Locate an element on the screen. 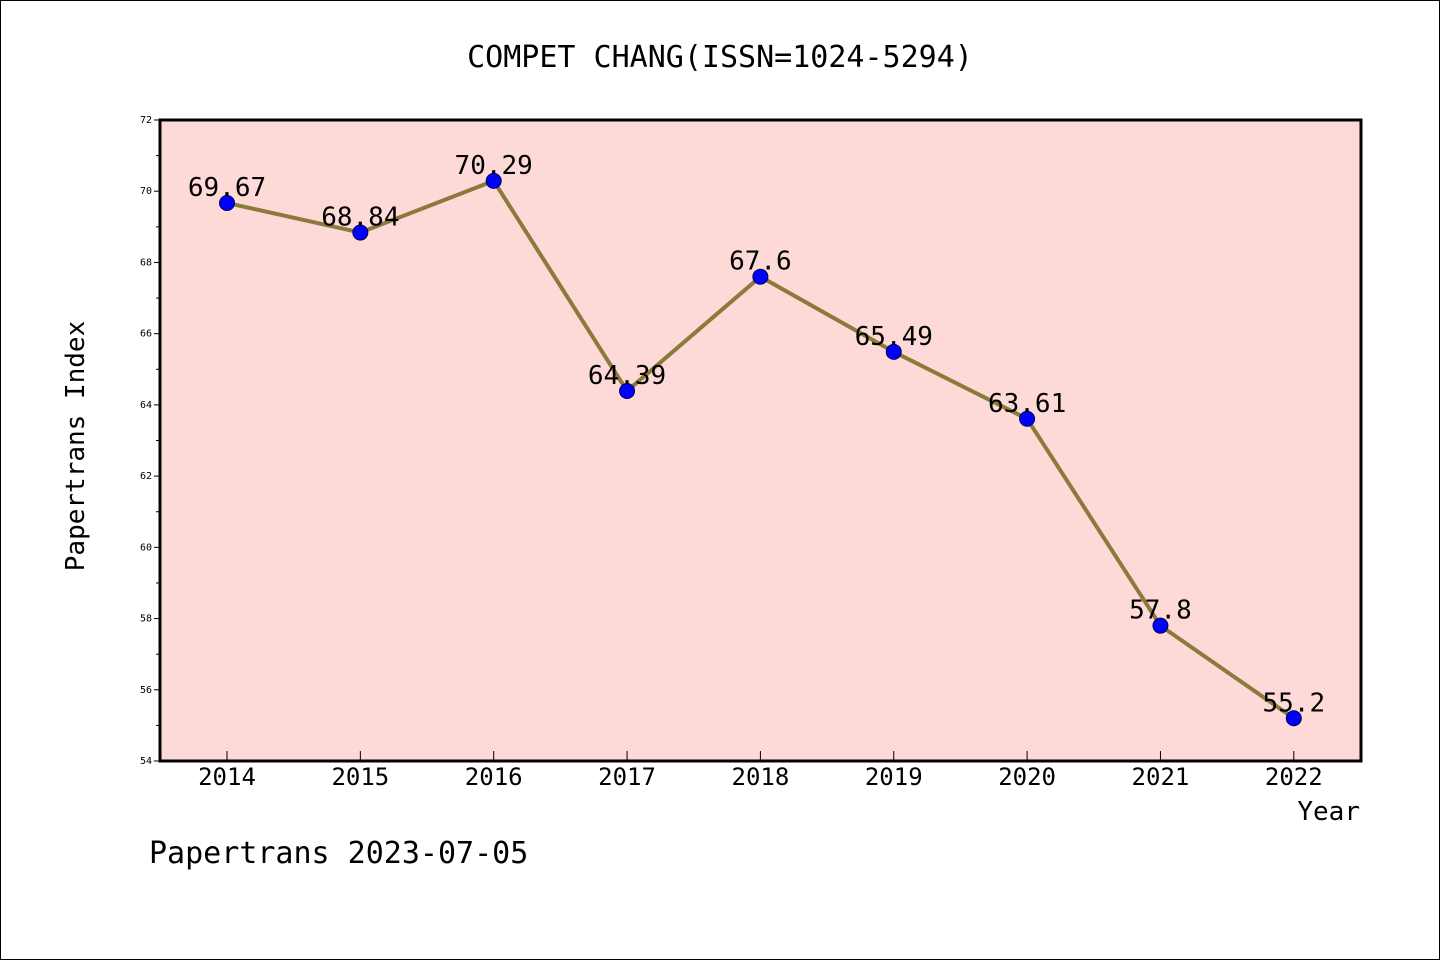 The height and width of the screenshot is (960, 1440). footer-text: Papertrans 2023-07-05 is located at coordinates (338, 853).